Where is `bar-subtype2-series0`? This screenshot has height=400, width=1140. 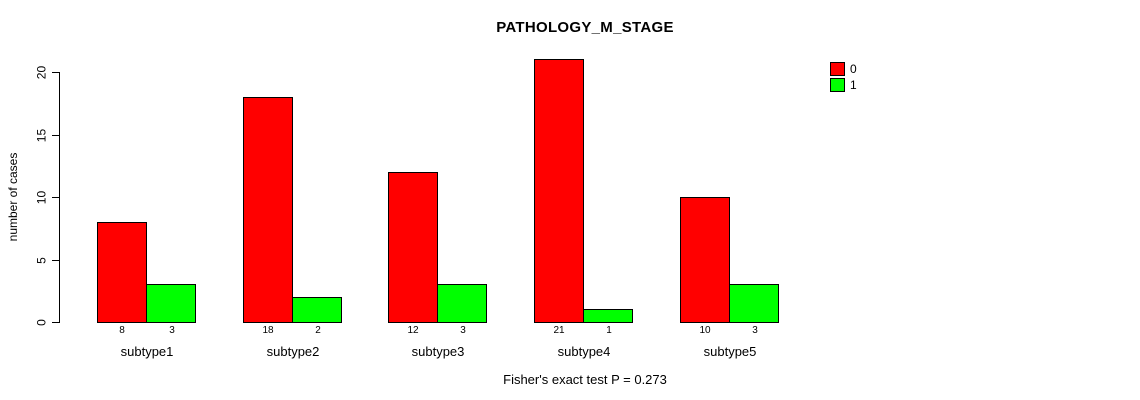 bar-subtype2-series0 is located at coordinates (268, 210).